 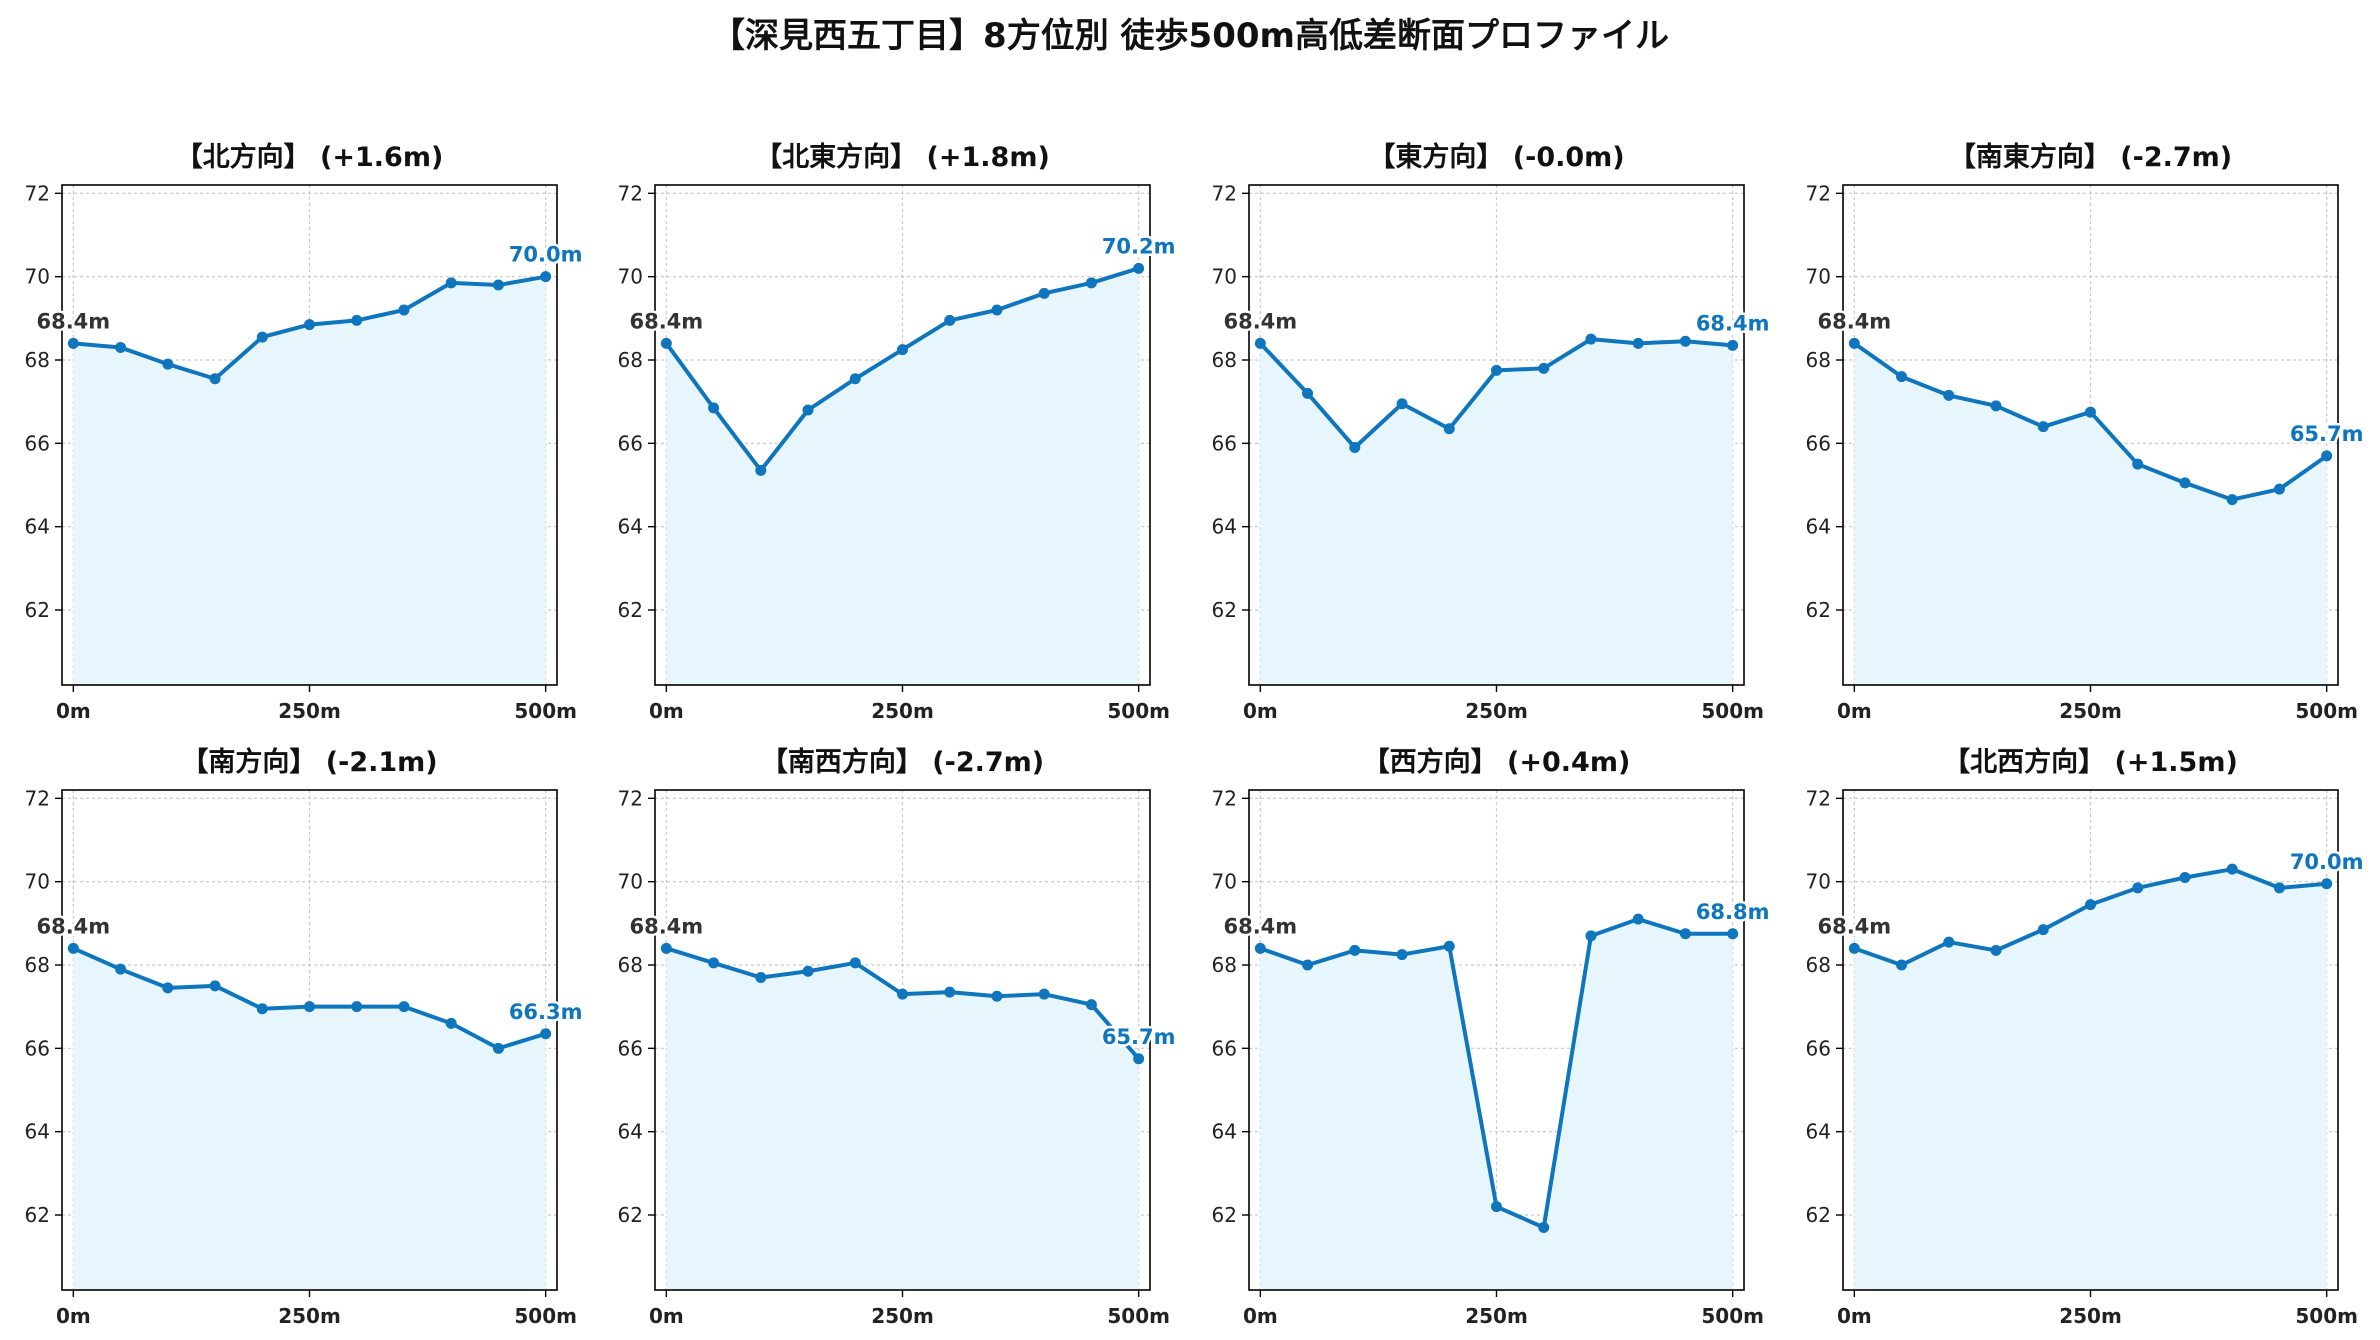 I want to click on subplot-title: 【北東方向】 (+1.8m), so click(x=902, y=157).